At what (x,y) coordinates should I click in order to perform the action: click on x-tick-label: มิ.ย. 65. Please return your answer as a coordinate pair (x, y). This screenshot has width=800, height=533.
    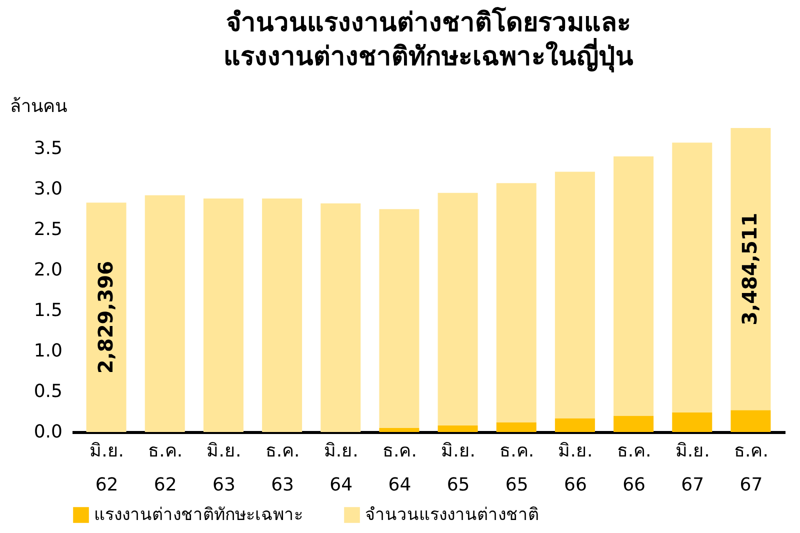
    Looking at the image, I should click on (458, 468).